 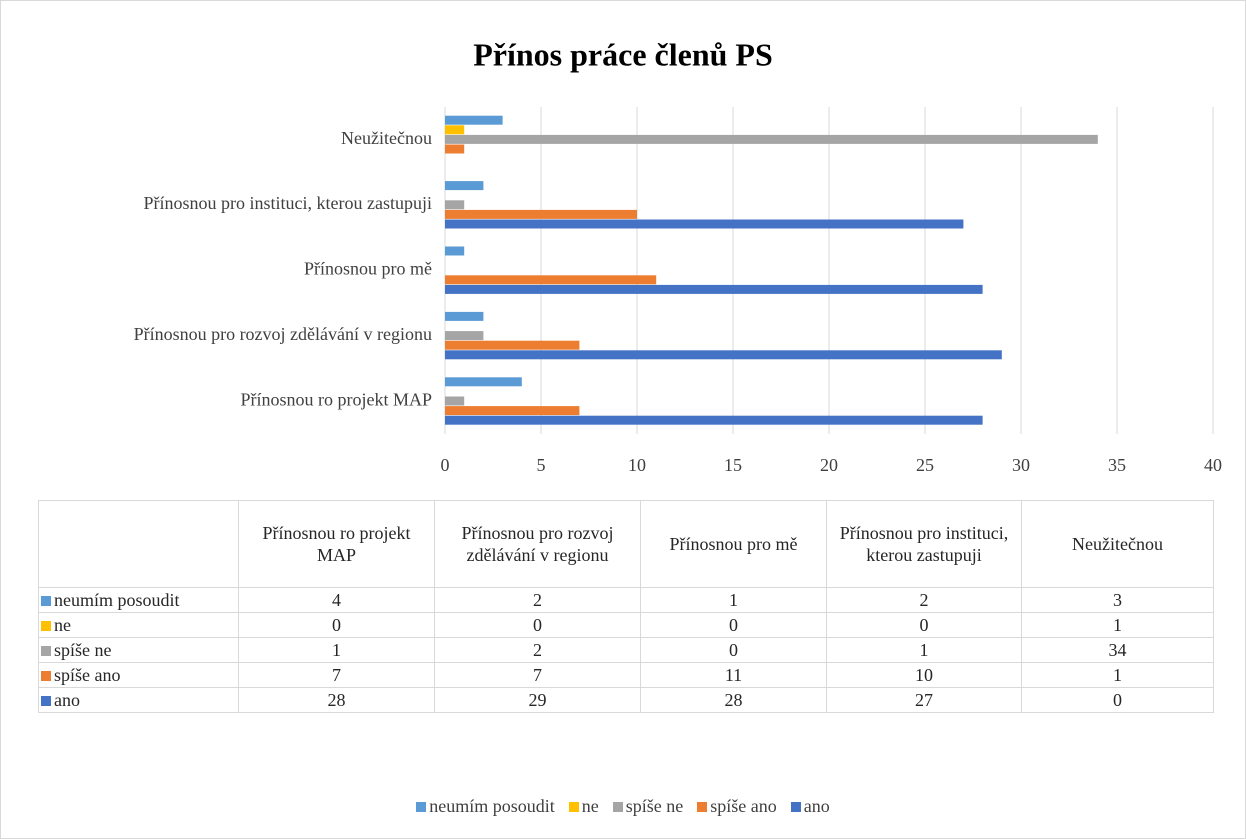 I want to click on table-row-header: ne, so click(x=138, y=625).